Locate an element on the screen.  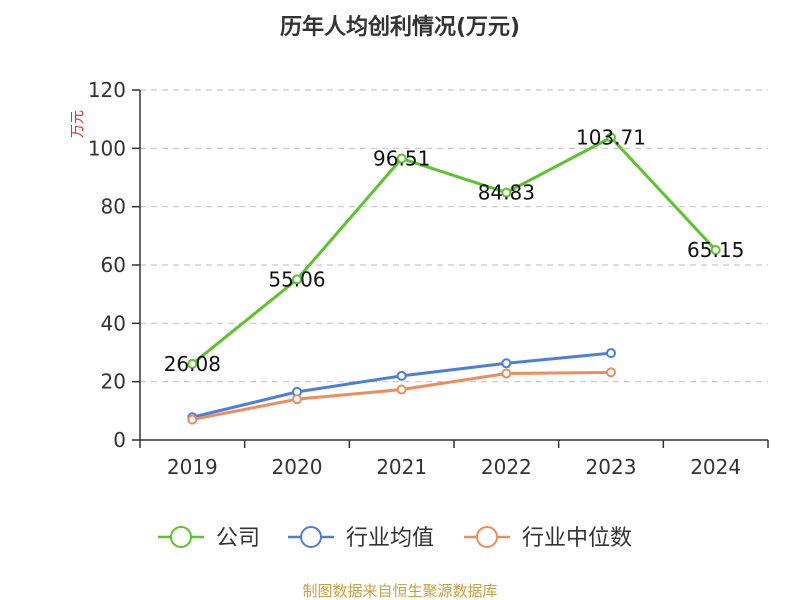
data-label: 55.06 is located at coordinates (296, 279).